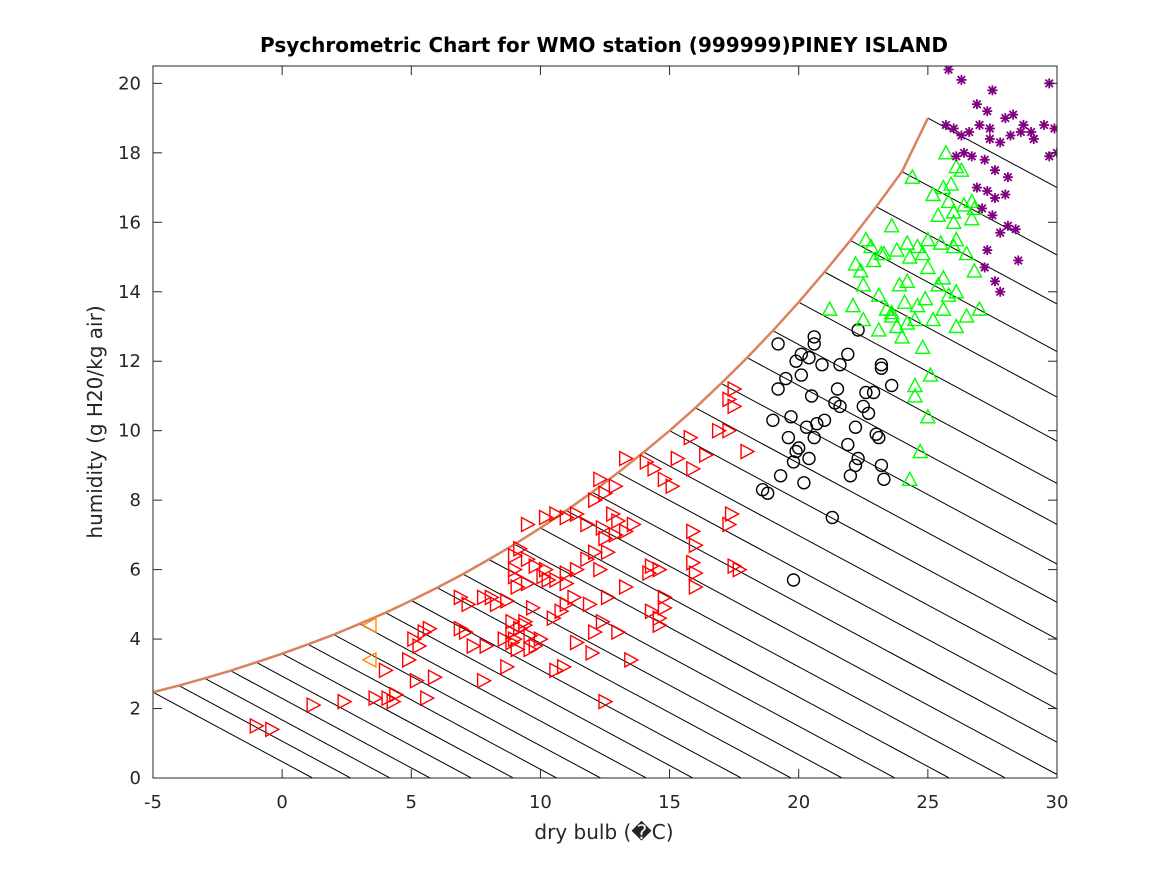  What do you see at coordinates (129, 222) in the screenshot?
I see `y-tick-label: 16` at bounding box center [129, 222].